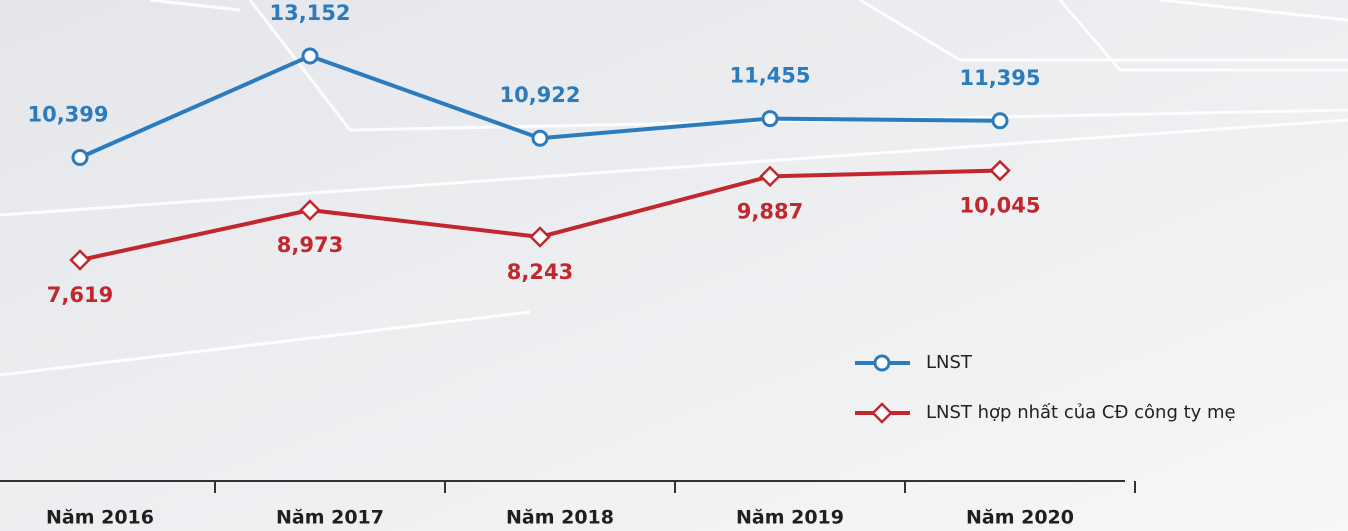  Describe the element at coordinates (949, 362) in the screenshot. I see `legend-label: LNST` at that location.